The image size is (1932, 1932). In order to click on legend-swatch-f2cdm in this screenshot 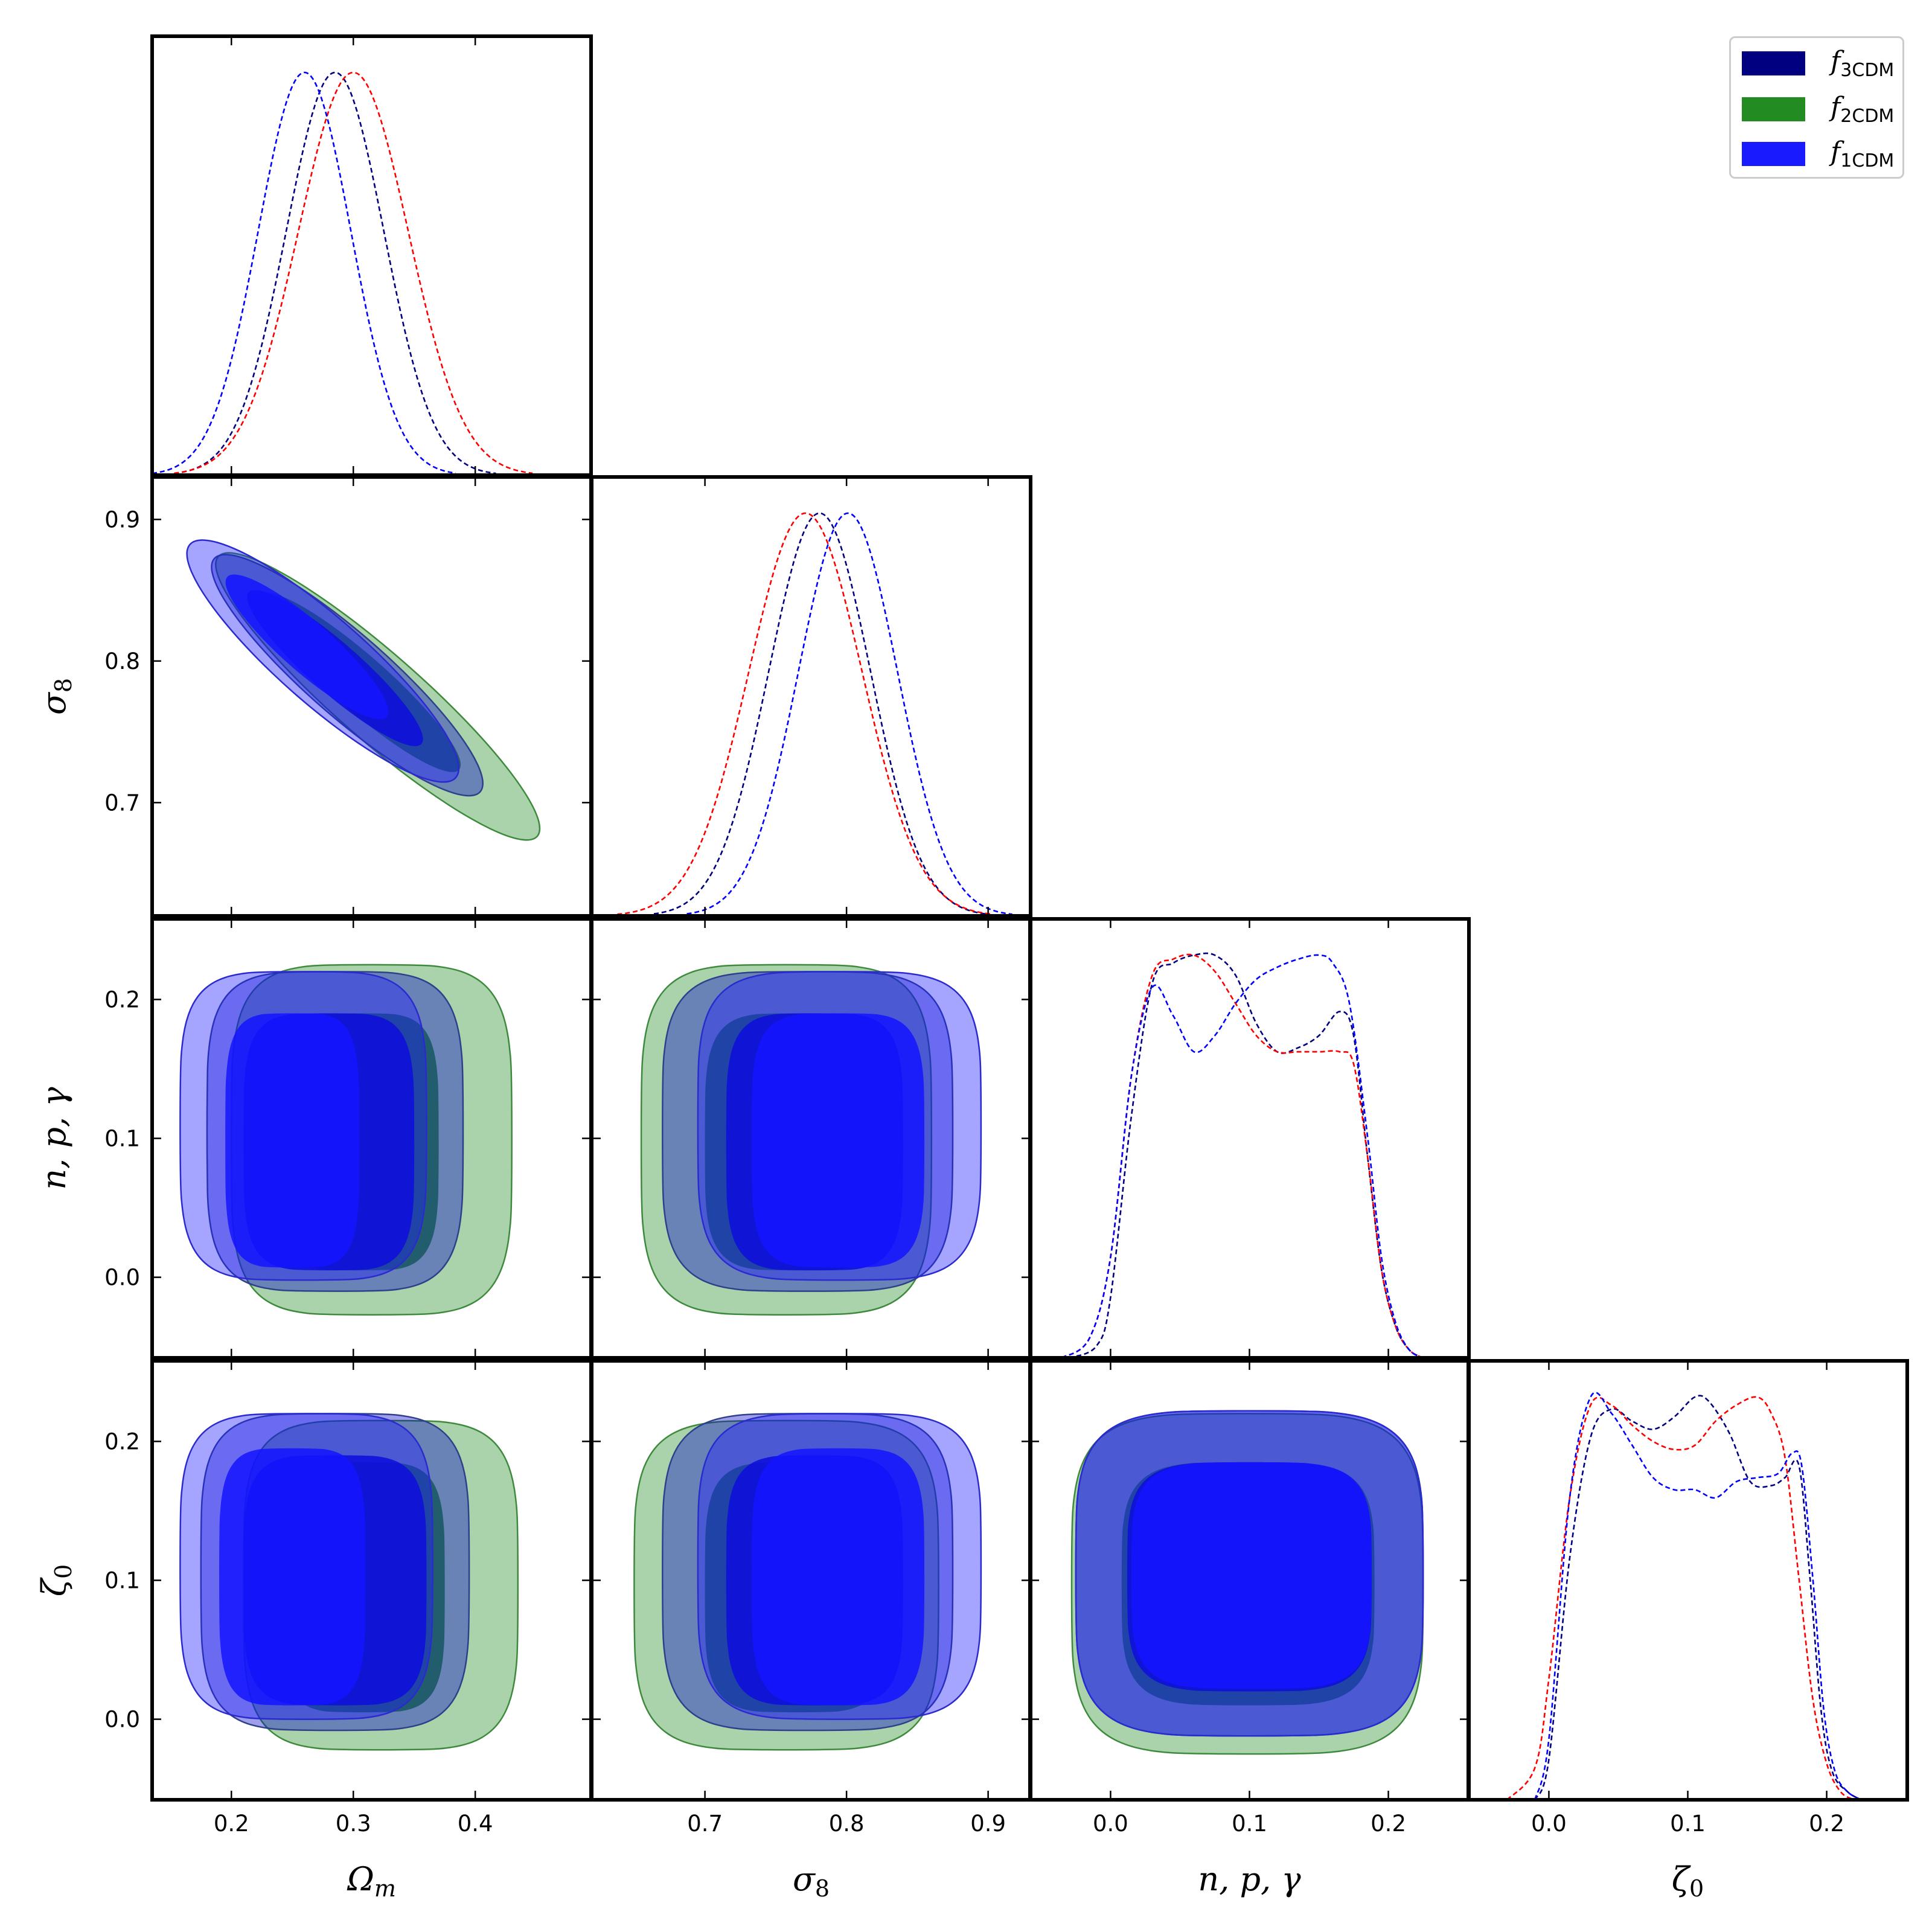, I will do `click(1773, 109)`.